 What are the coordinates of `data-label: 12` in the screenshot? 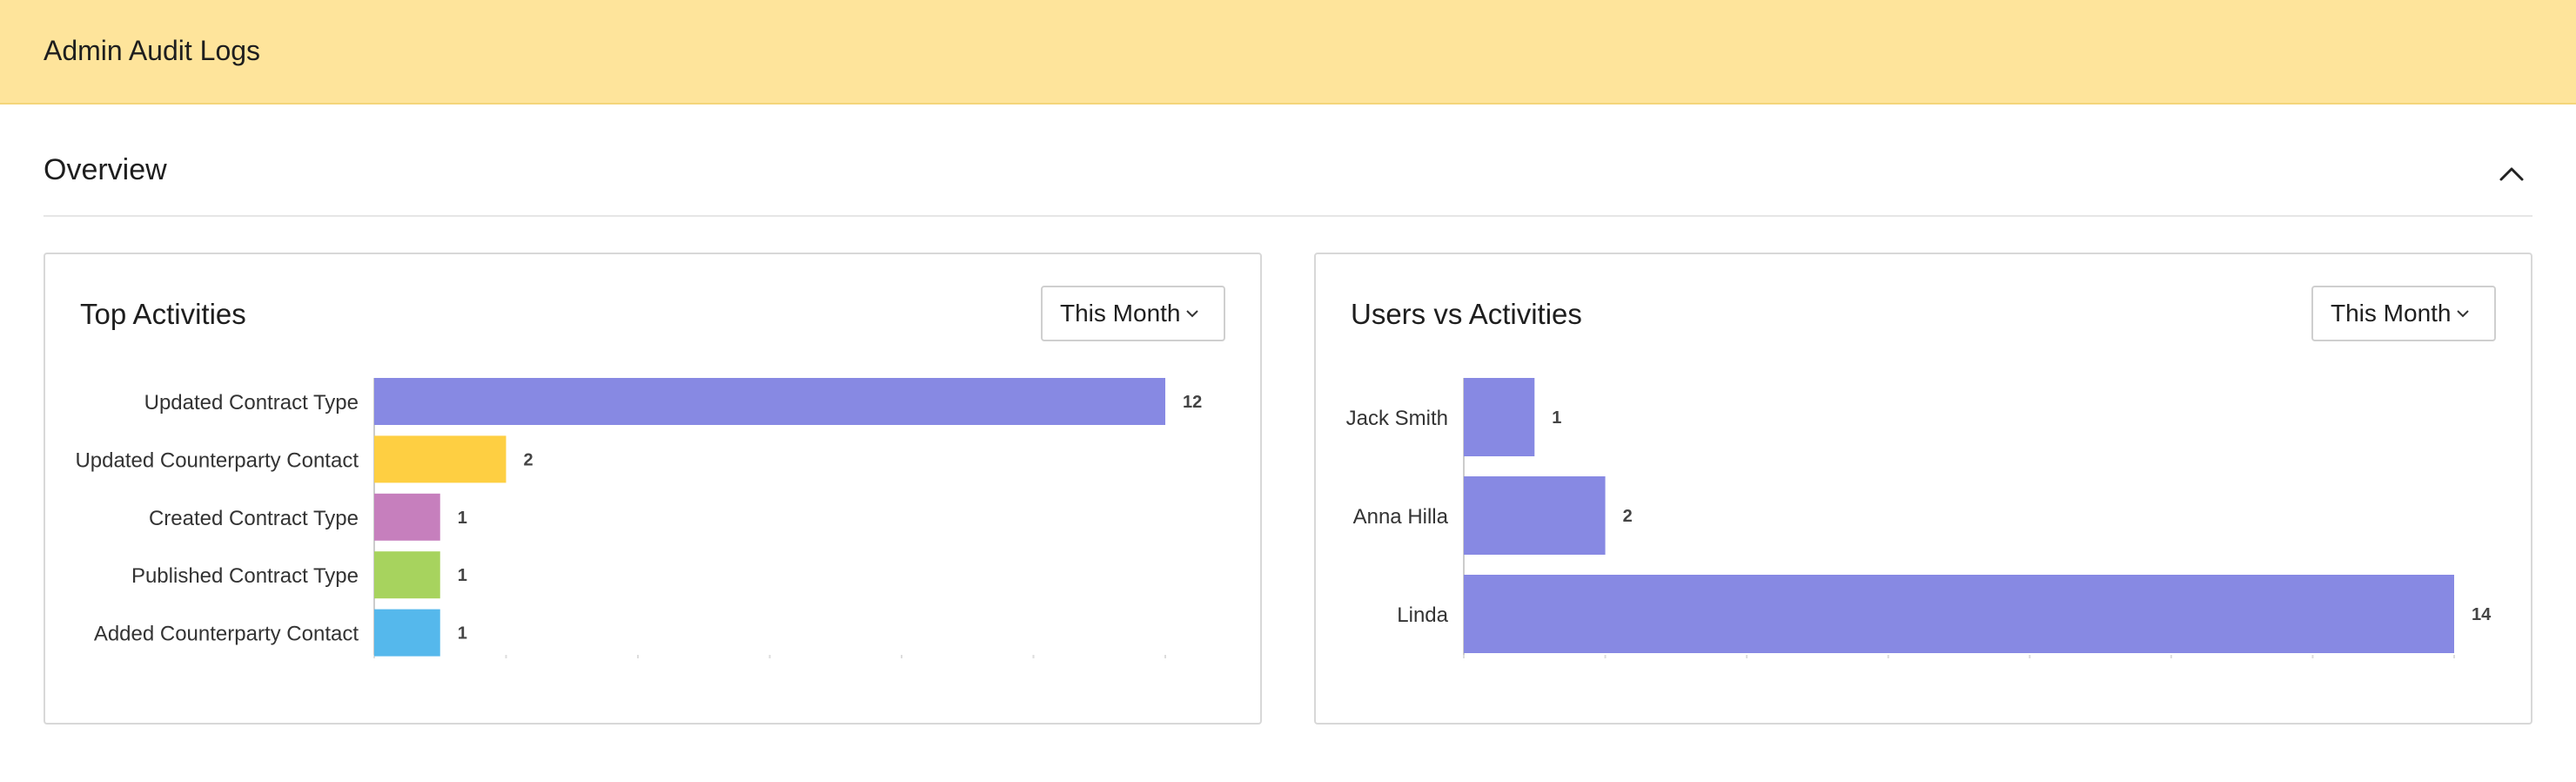 It's located at (1192, 402).